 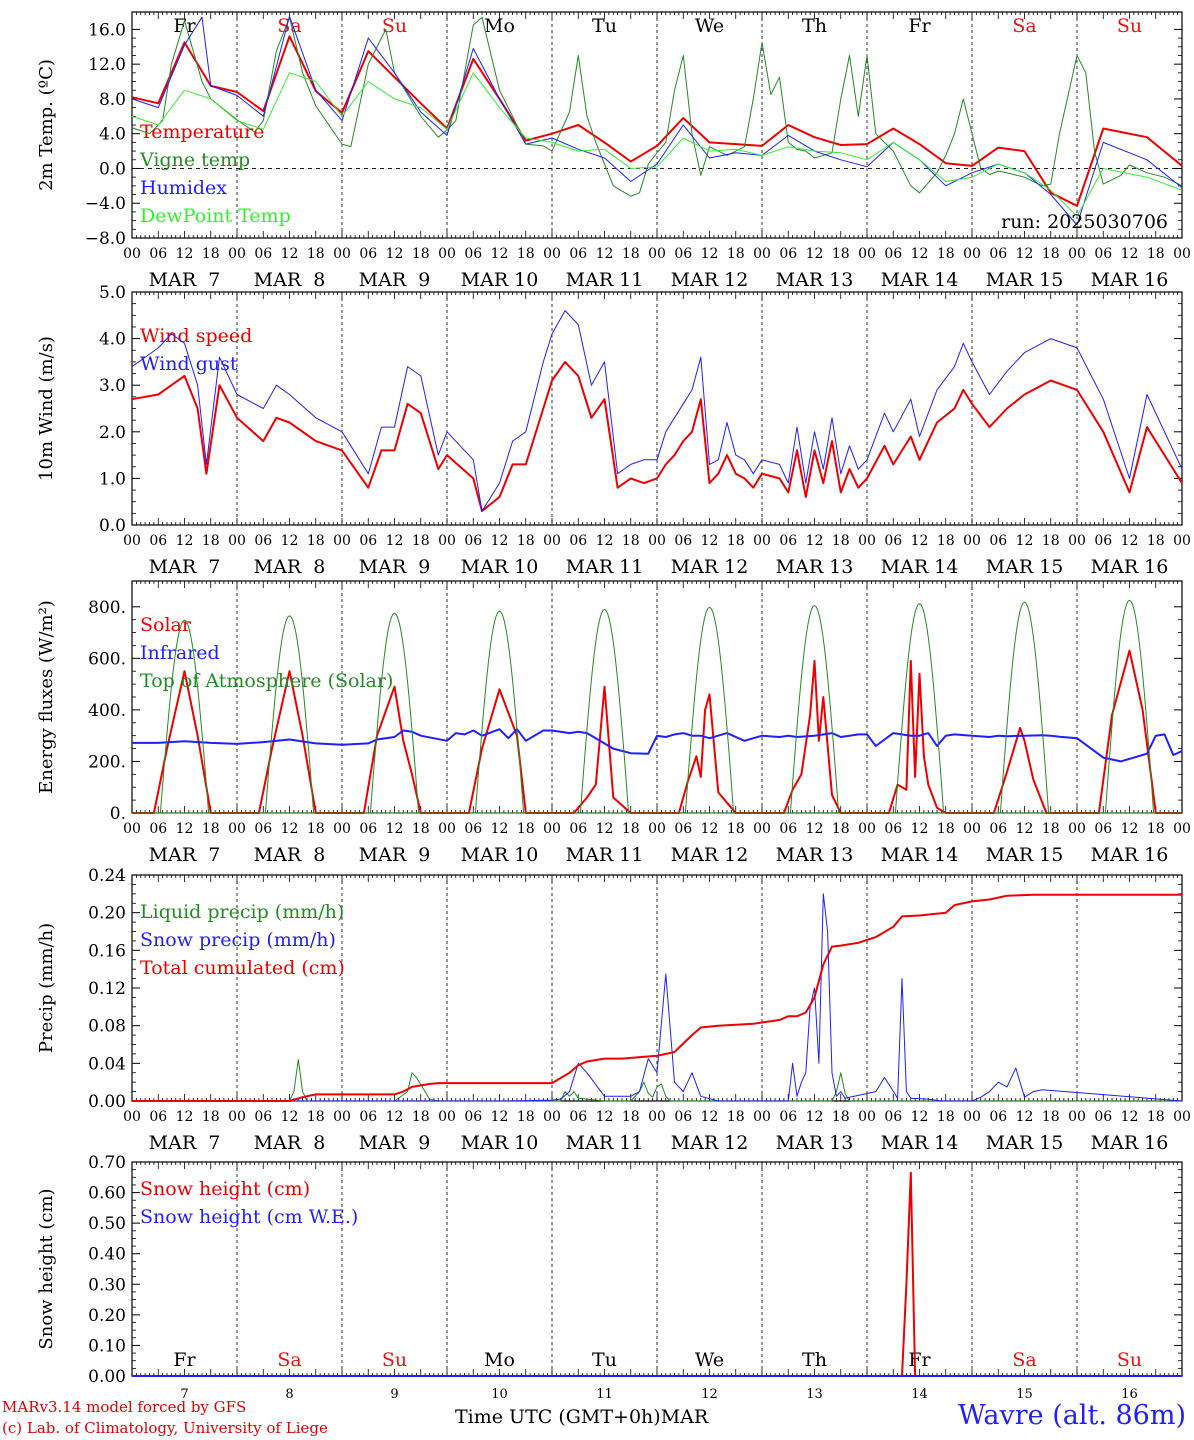 What do you see at coordinates (604, 26) in the screenshot?
I see `day-name-label: Tu` at bounding box center [604, 26].